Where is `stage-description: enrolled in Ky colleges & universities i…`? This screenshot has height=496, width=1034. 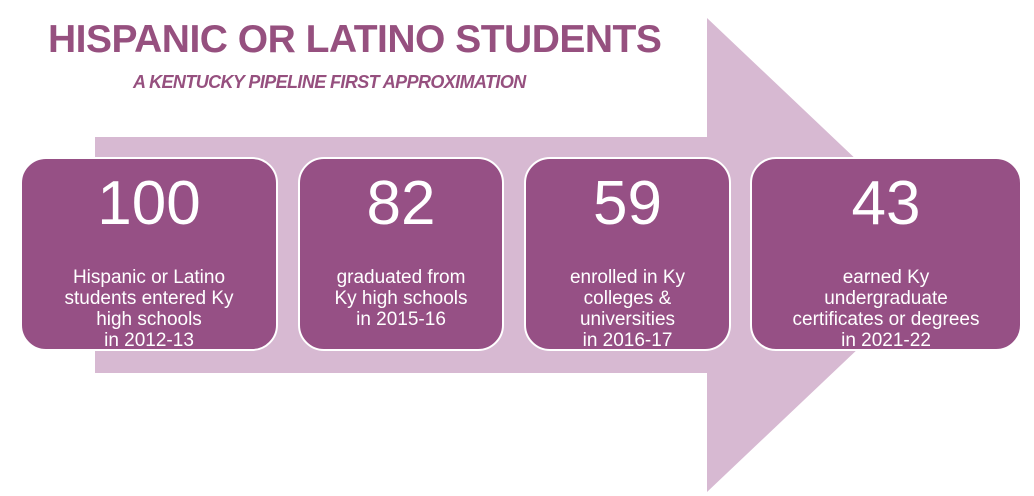
stage-description: enrolled in Ky colleges & universities i… is located at coordinates (627, 309).